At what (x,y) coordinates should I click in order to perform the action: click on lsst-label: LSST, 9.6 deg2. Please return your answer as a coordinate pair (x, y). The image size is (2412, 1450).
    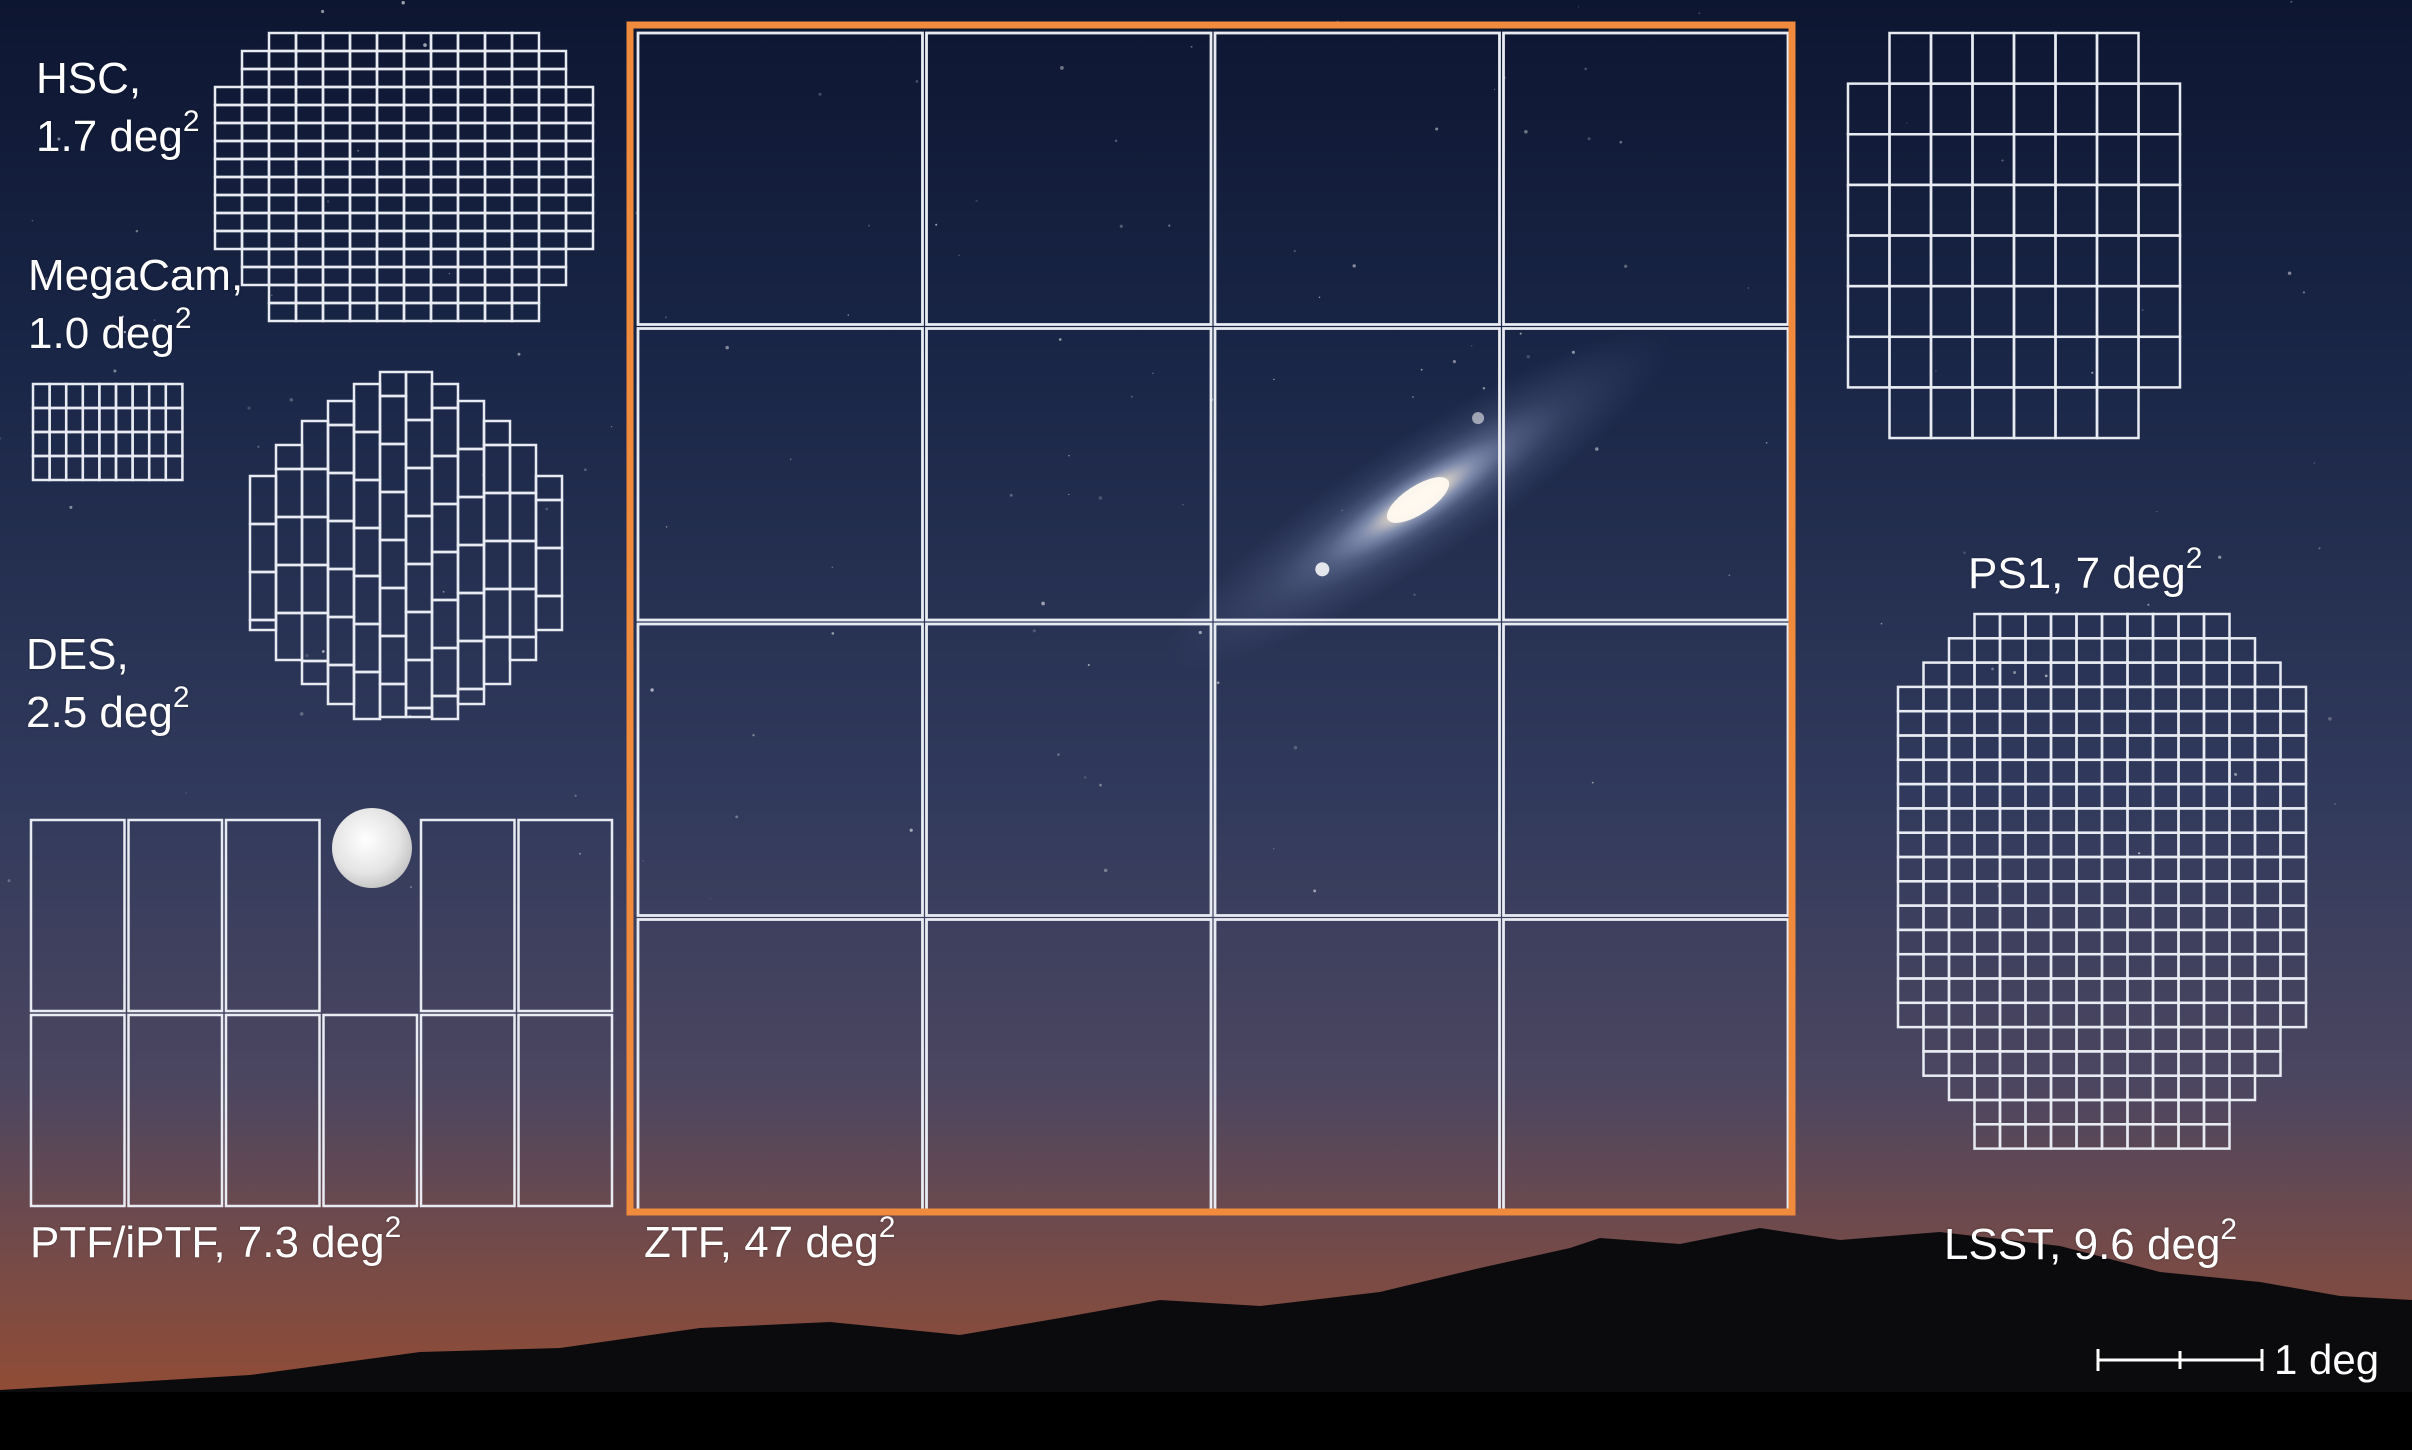
    Looking at the image, I should click on (2090, 1244).